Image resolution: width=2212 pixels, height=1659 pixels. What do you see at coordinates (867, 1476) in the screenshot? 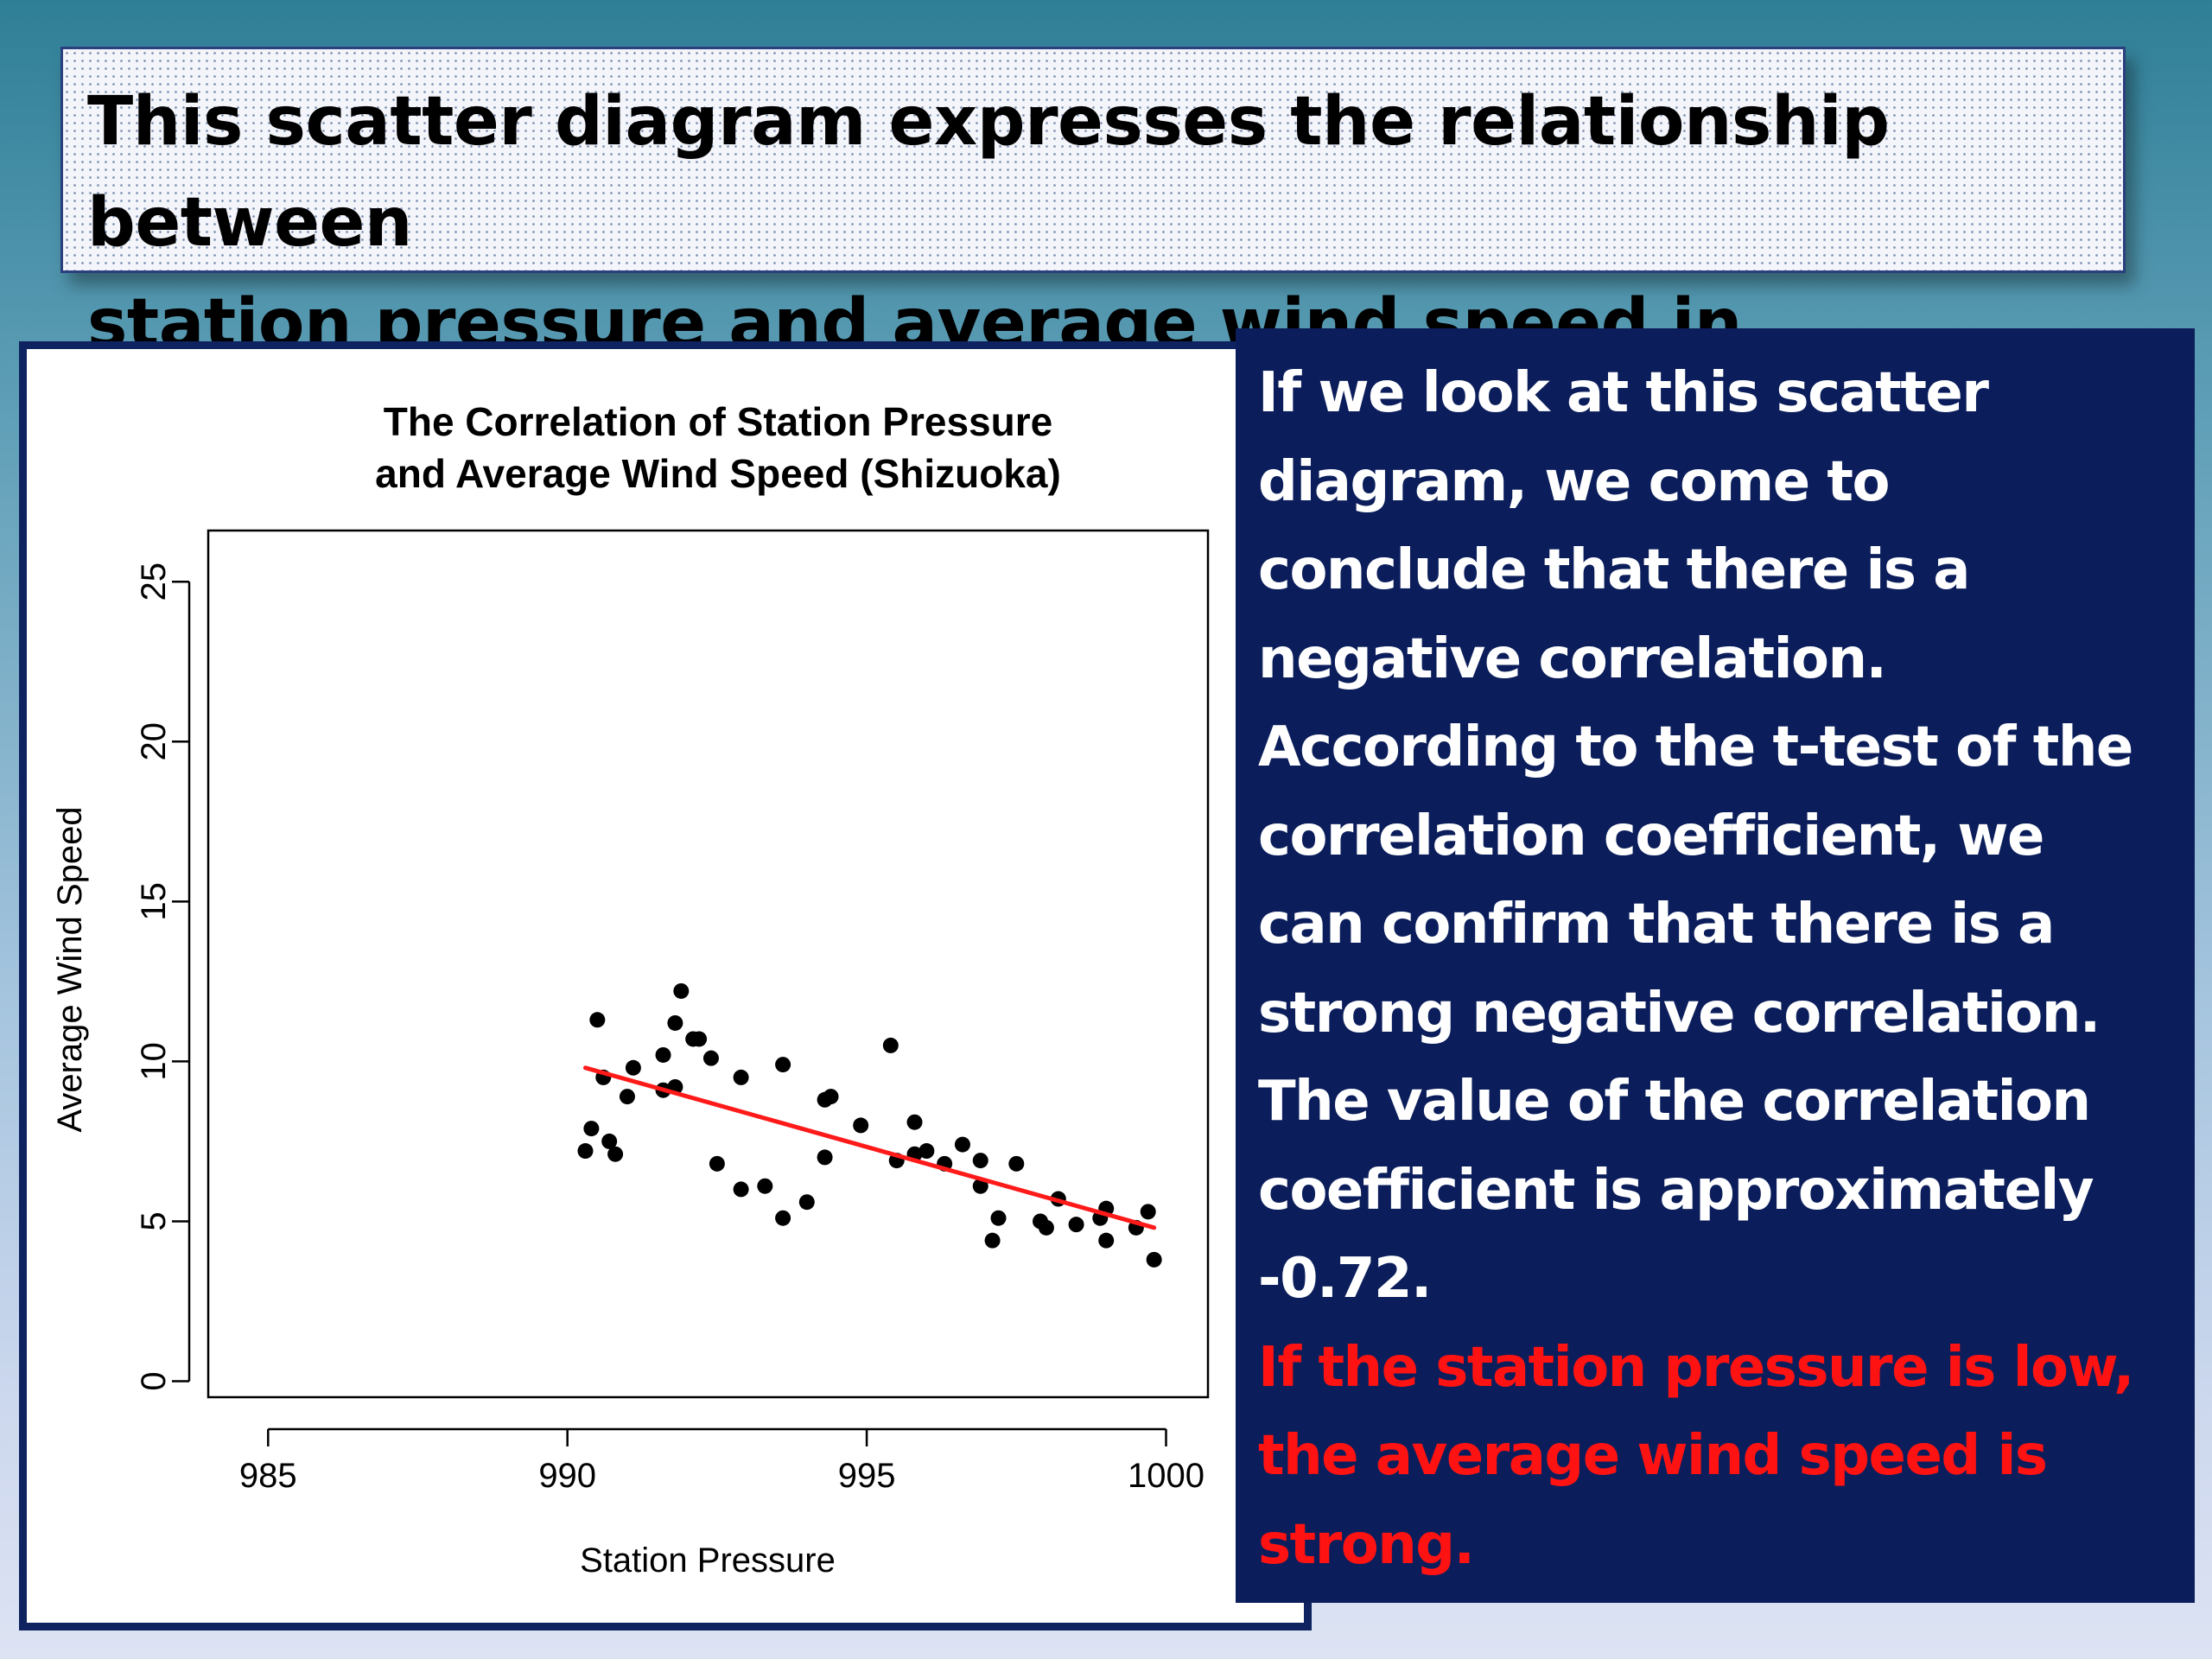
I see `x-tick-label: 995` at bounding box center [867, 1476].